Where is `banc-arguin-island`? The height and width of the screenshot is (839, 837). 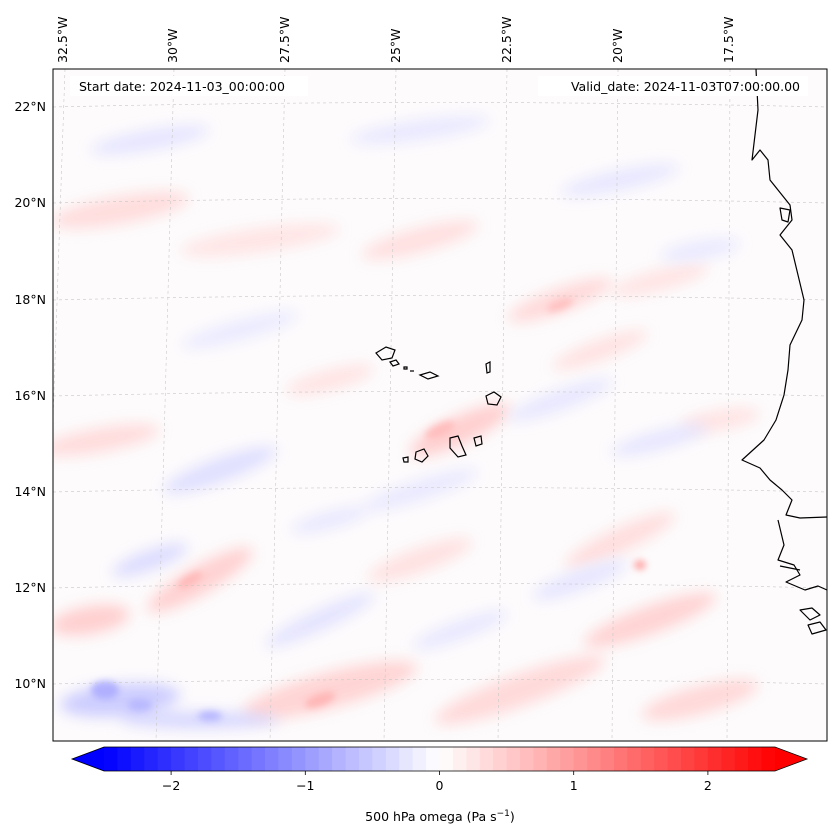
banc-arguin-island is located at coordinates (785, 215).